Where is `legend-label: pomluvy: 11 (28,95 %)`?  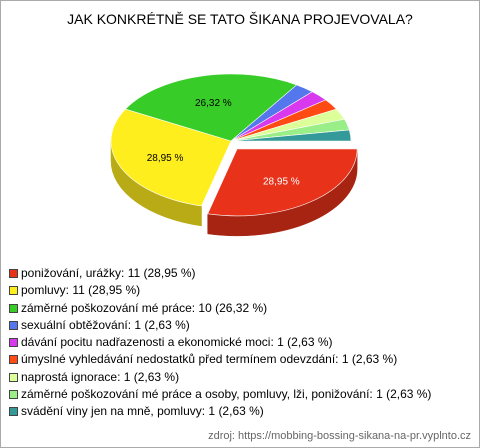
legend-label: pomluvy: 11 (28,95 %) is located at coordinates (81, 290).